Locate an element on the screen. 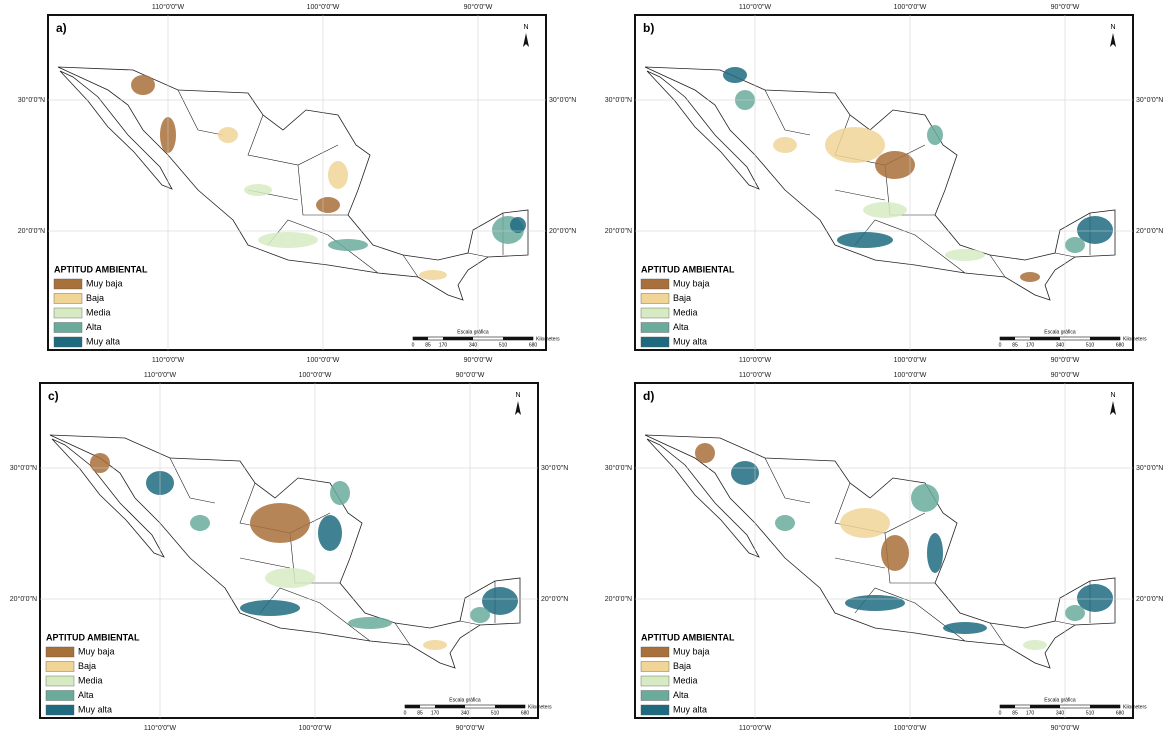 This screenshot has height=740, width=1173. legend-label: Baja is located at coordinates (95, 298).